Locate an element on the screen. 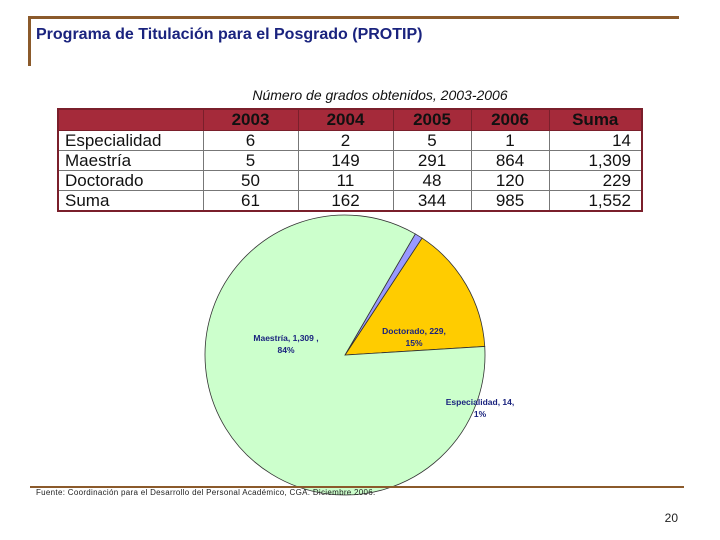 This screenshot has height=540, width=720. table-cell: 120 is located at coordinates (510, 180).